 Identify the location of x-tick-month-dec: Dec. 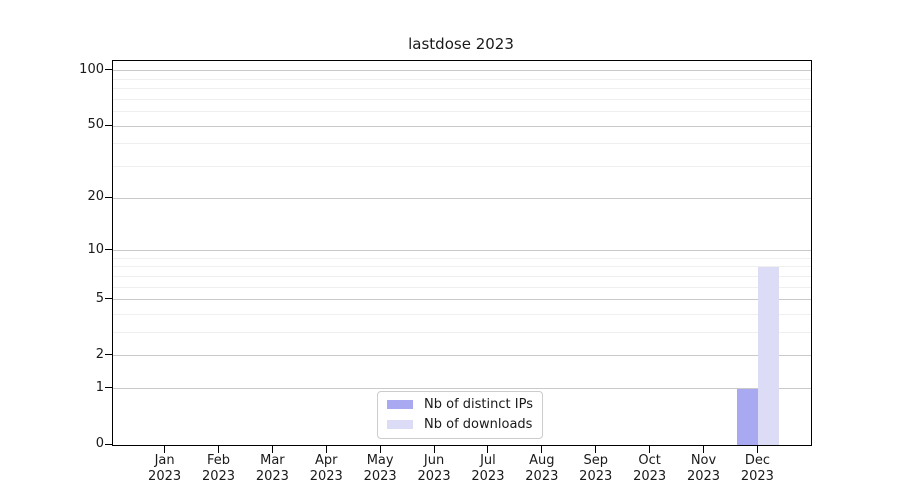
(757, 460).